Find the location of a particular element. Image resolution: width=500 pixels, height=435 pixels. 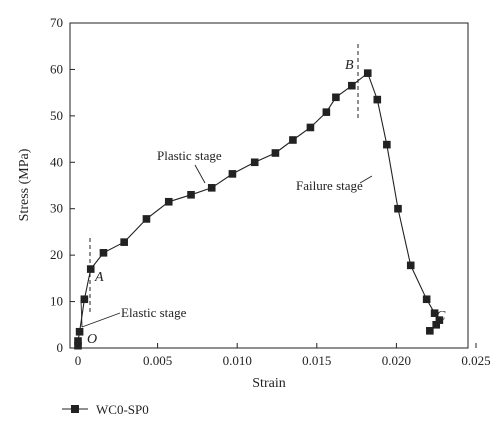

point-label-C: C is located at coordinates (441, 316).